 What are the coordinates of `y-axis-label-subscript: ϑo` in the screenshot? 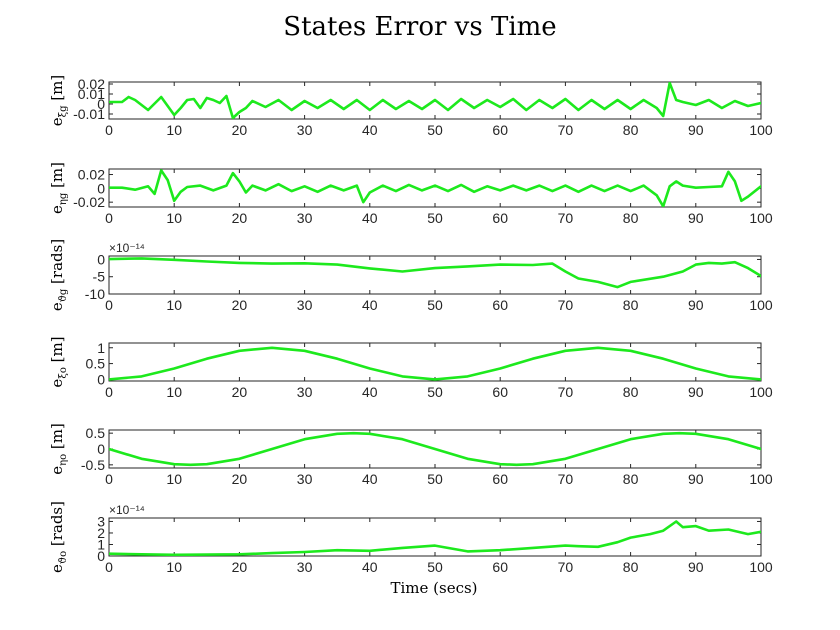 It's located at (63, 557).